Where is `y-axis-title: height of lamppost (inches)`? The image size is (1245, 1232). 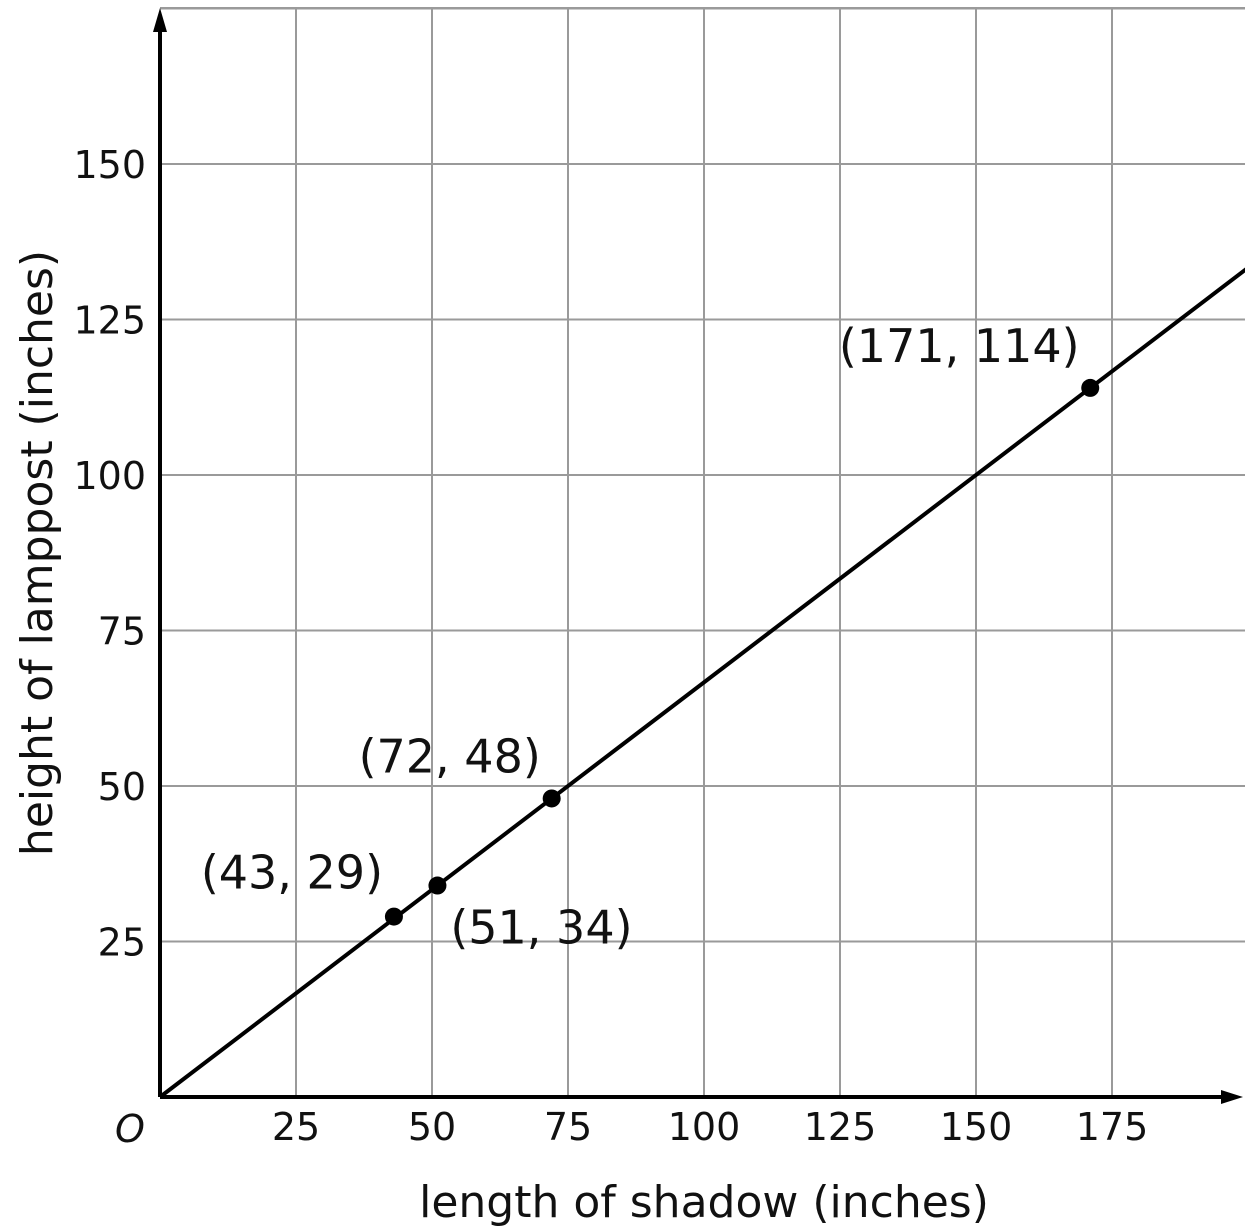
y-axis-title: height of lamppost (inches) is located at coordinates (37, 553).